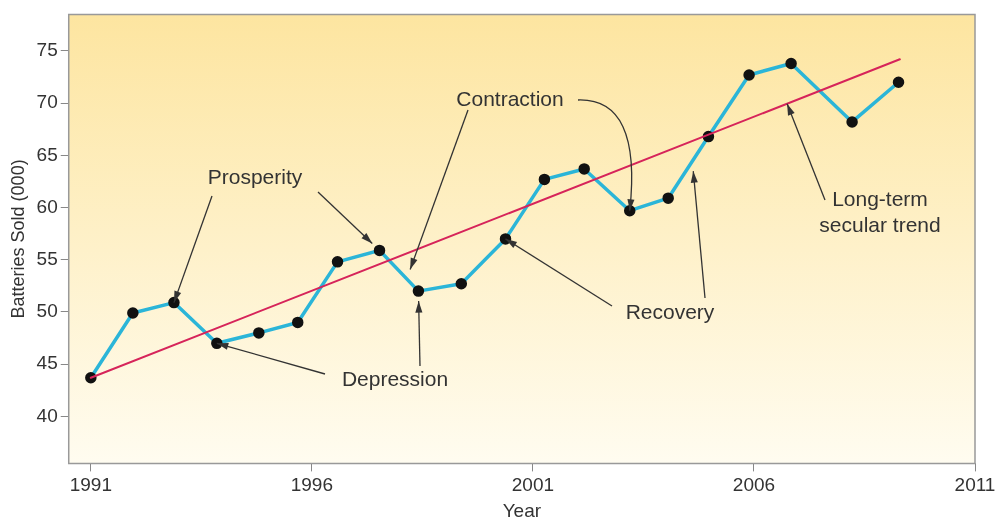 The height and width of the screenshot is (523, 1003). Describe the element at coordinates (312, 485) in the screenshot. I see `x-tick-label: 1996` at that location.